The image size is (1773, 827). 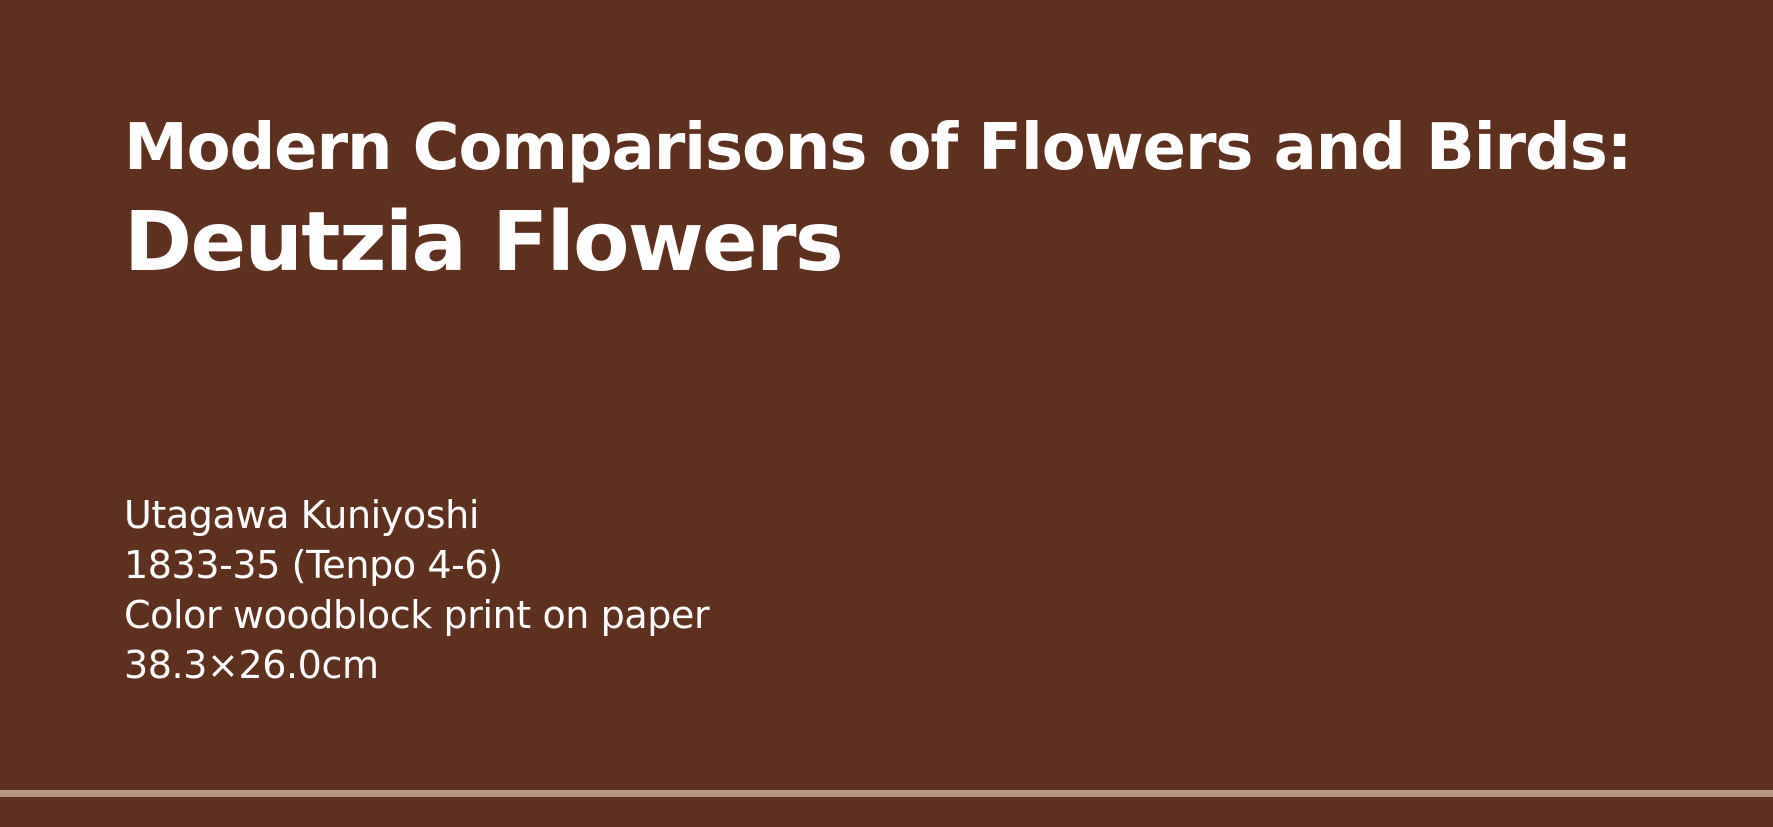 What do you see at coordinates (301, 515) in the screenshot?
I see `artist-name: Utagawa Kuniyoshi` at bounding box center [301, 515].